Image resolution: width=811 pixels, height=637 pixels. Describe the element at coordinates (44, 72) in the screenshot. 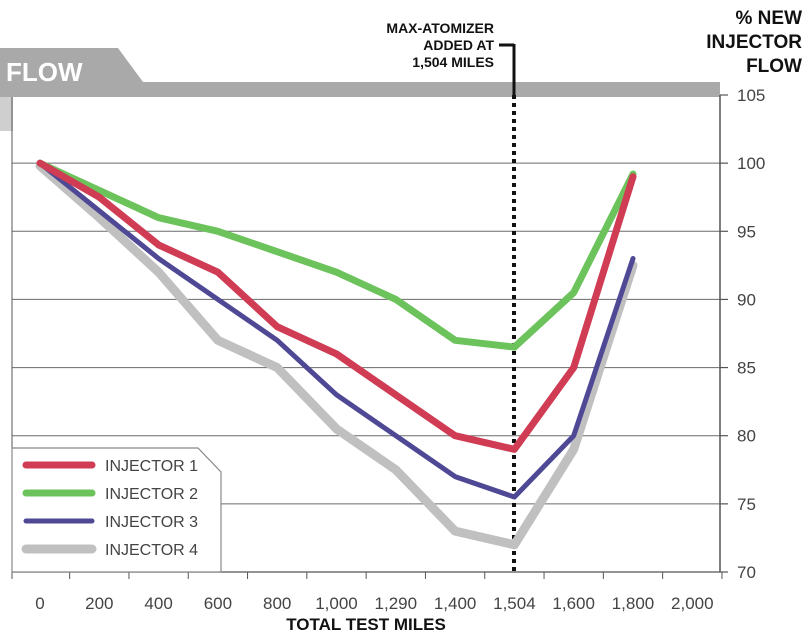

I see `chart-title: FLOW` at that location.